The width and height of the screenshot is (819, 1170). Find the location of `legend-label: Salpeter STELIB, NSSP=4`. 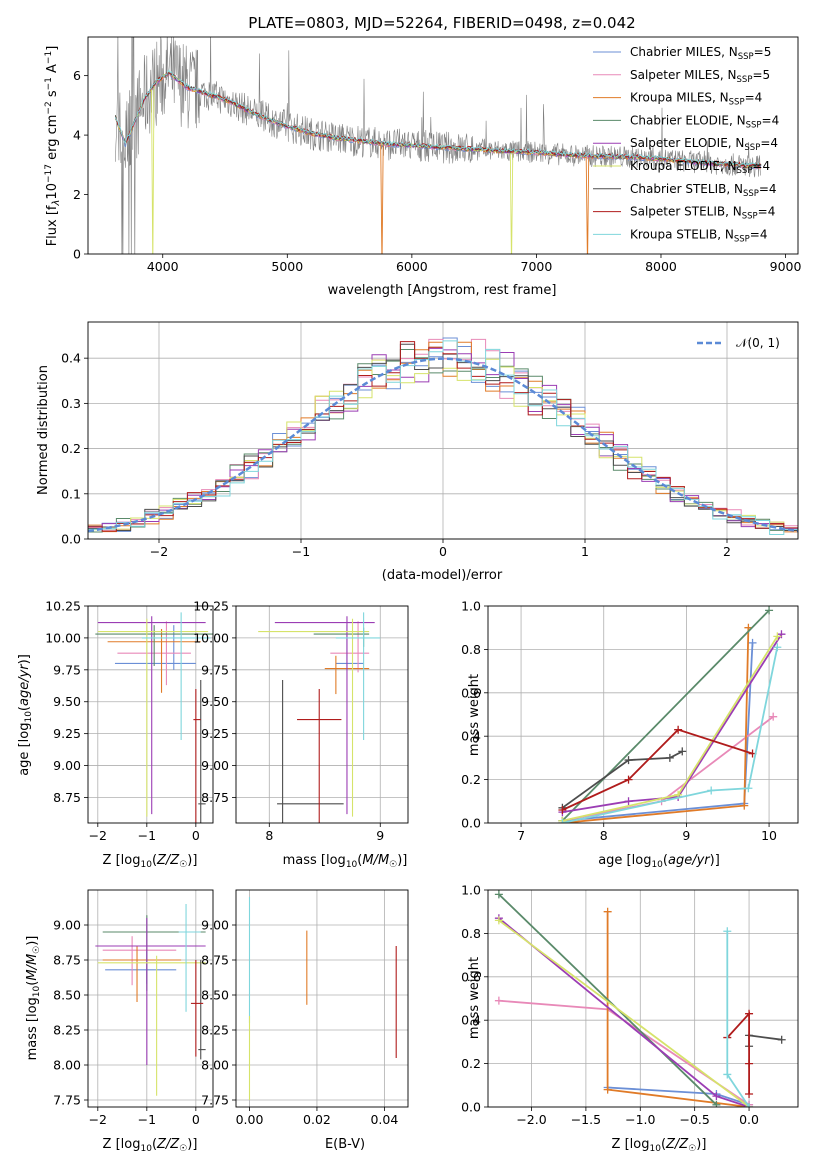

legend-label: Salpeter STELIB, NSSP=4 is located at coordinates (702, 213).